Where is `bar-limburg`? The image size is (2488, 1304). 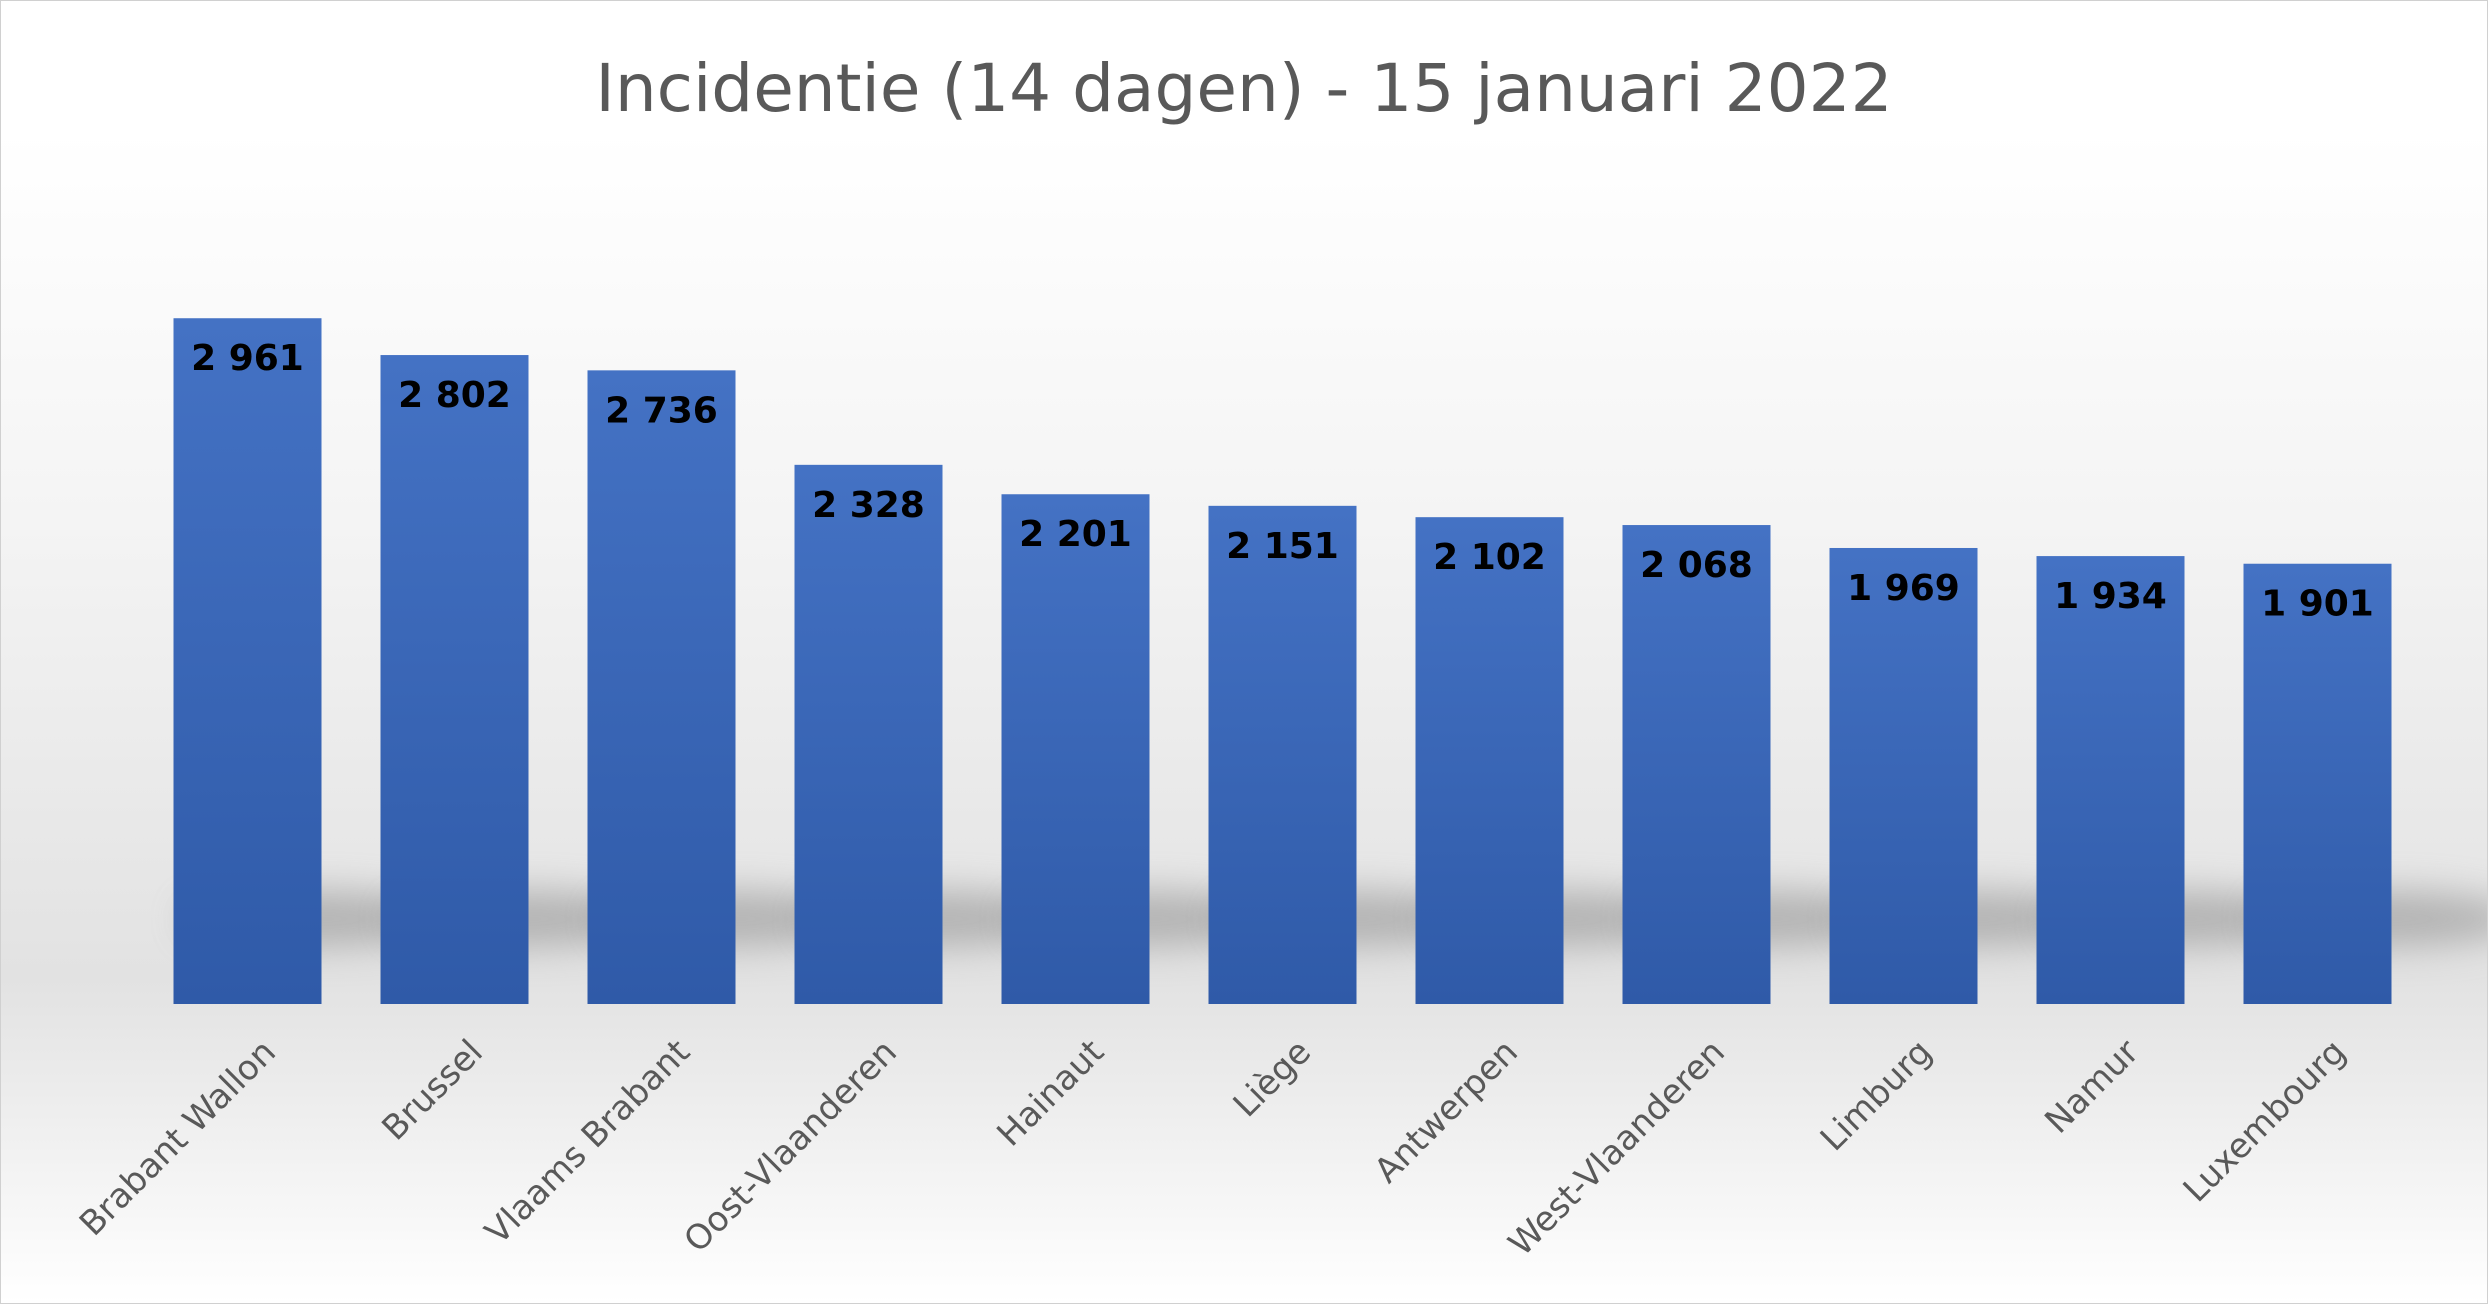
bar-limburg is located at coordinates (1903, 775).